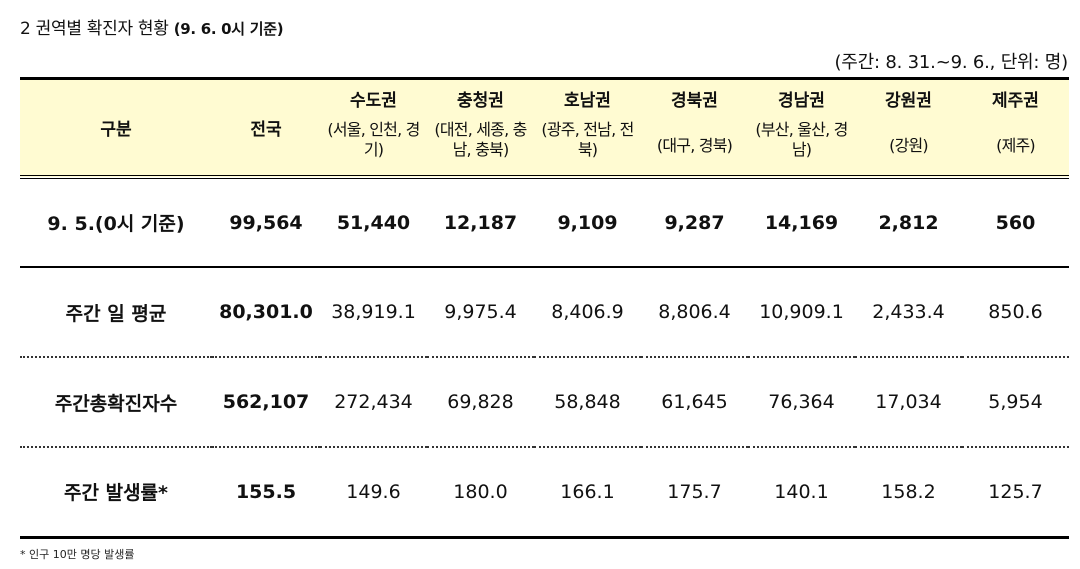  I want to click on section-date: (9. 6. 0시 기준), so click(228, 29).